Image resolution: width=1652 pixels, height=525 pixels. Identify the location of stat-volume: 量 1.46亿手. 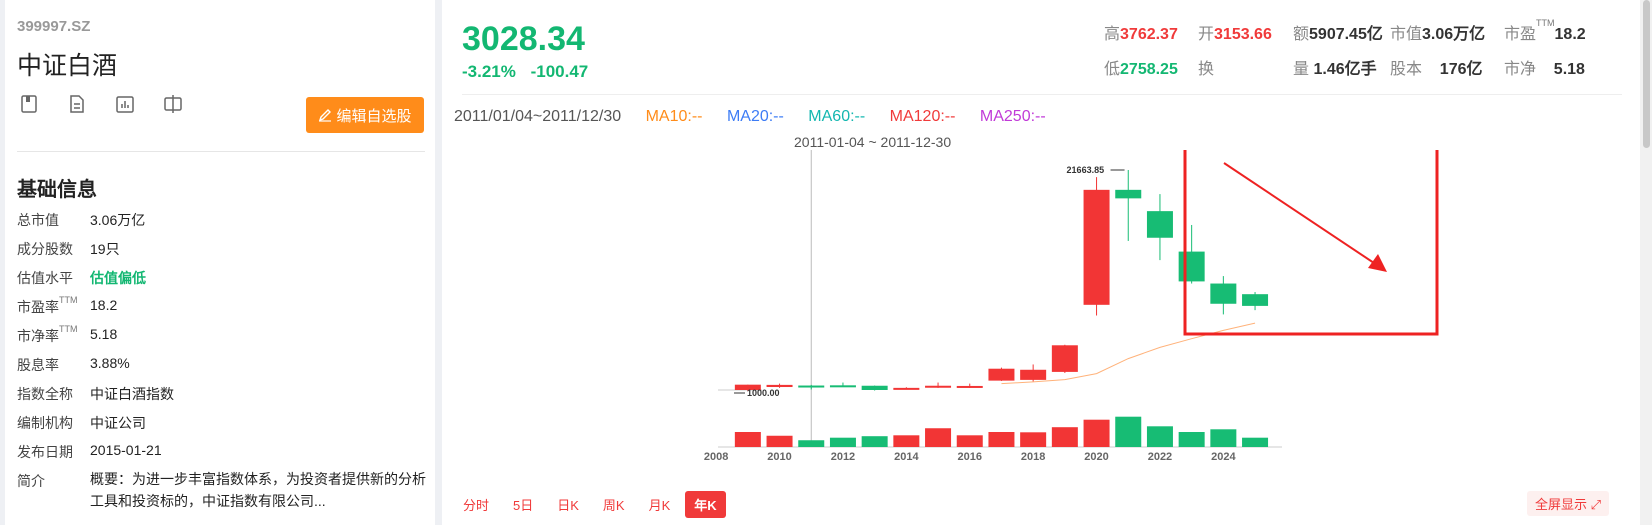
(1335, 67).